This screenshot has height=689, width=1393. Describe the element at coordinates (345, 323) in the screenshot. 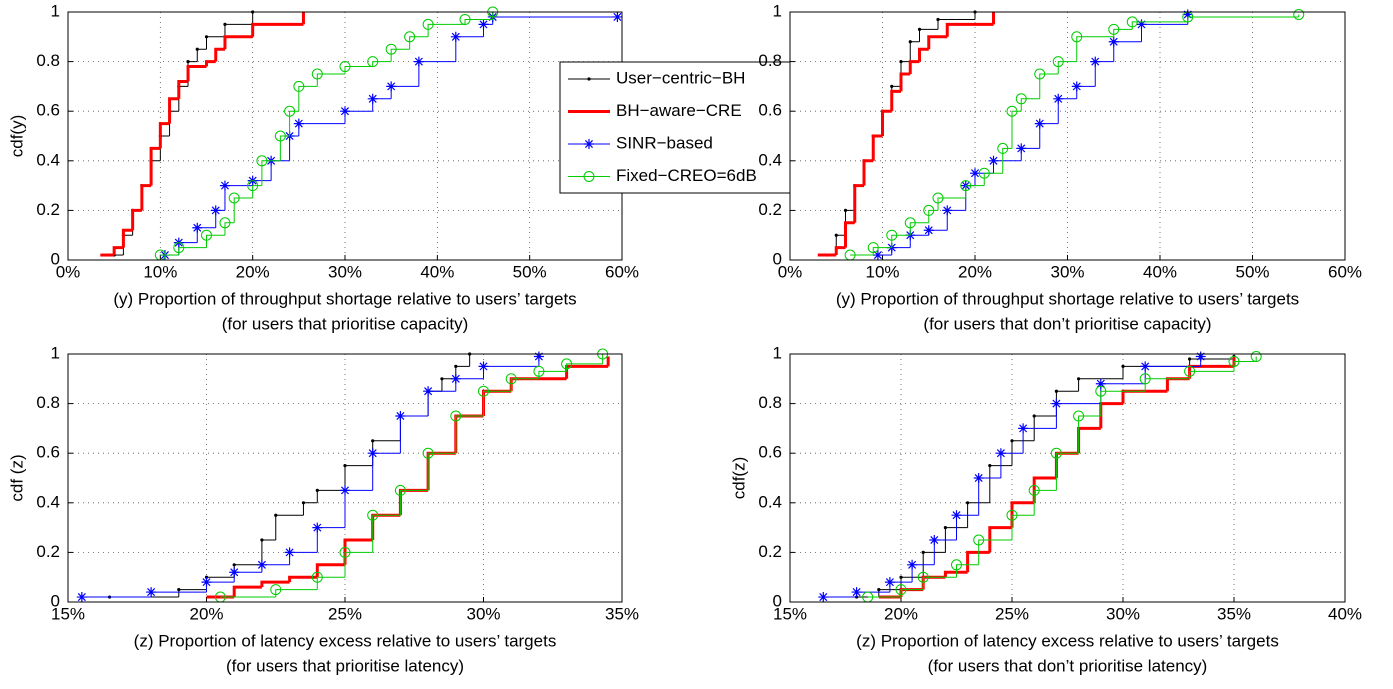

I see `x-axis-label: (for users that prioritise capacity)` at that location.